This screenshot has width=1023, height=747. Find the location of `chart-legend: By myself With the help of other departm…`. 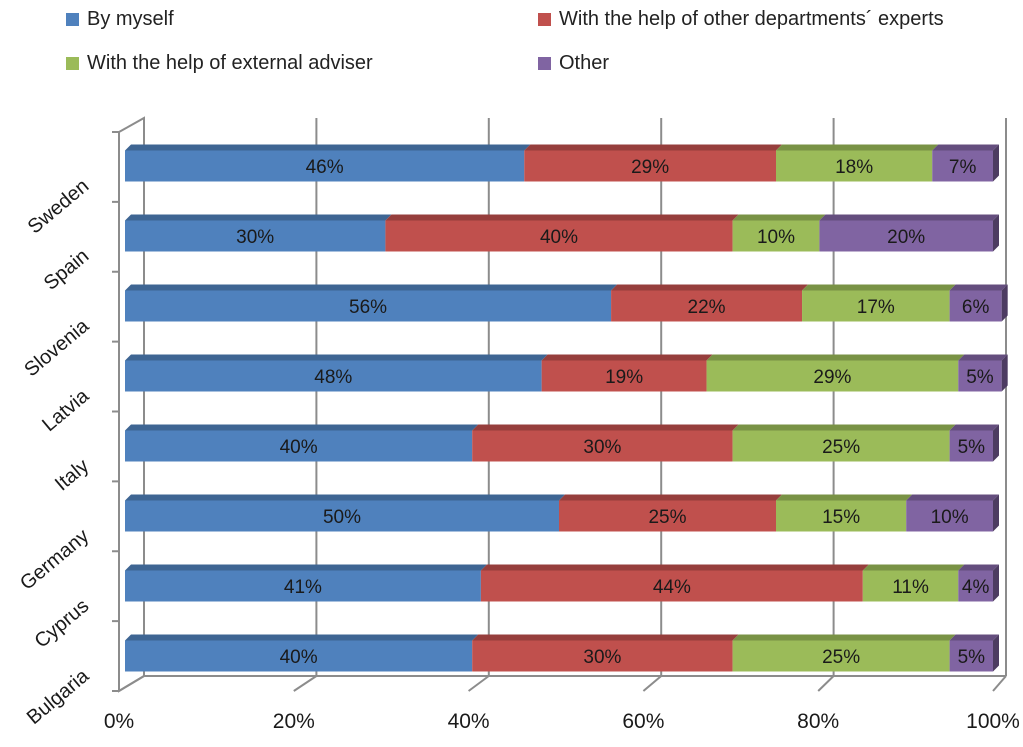

chart-legend: By myself With the help of other departm… is located at coordinates (511, 45).